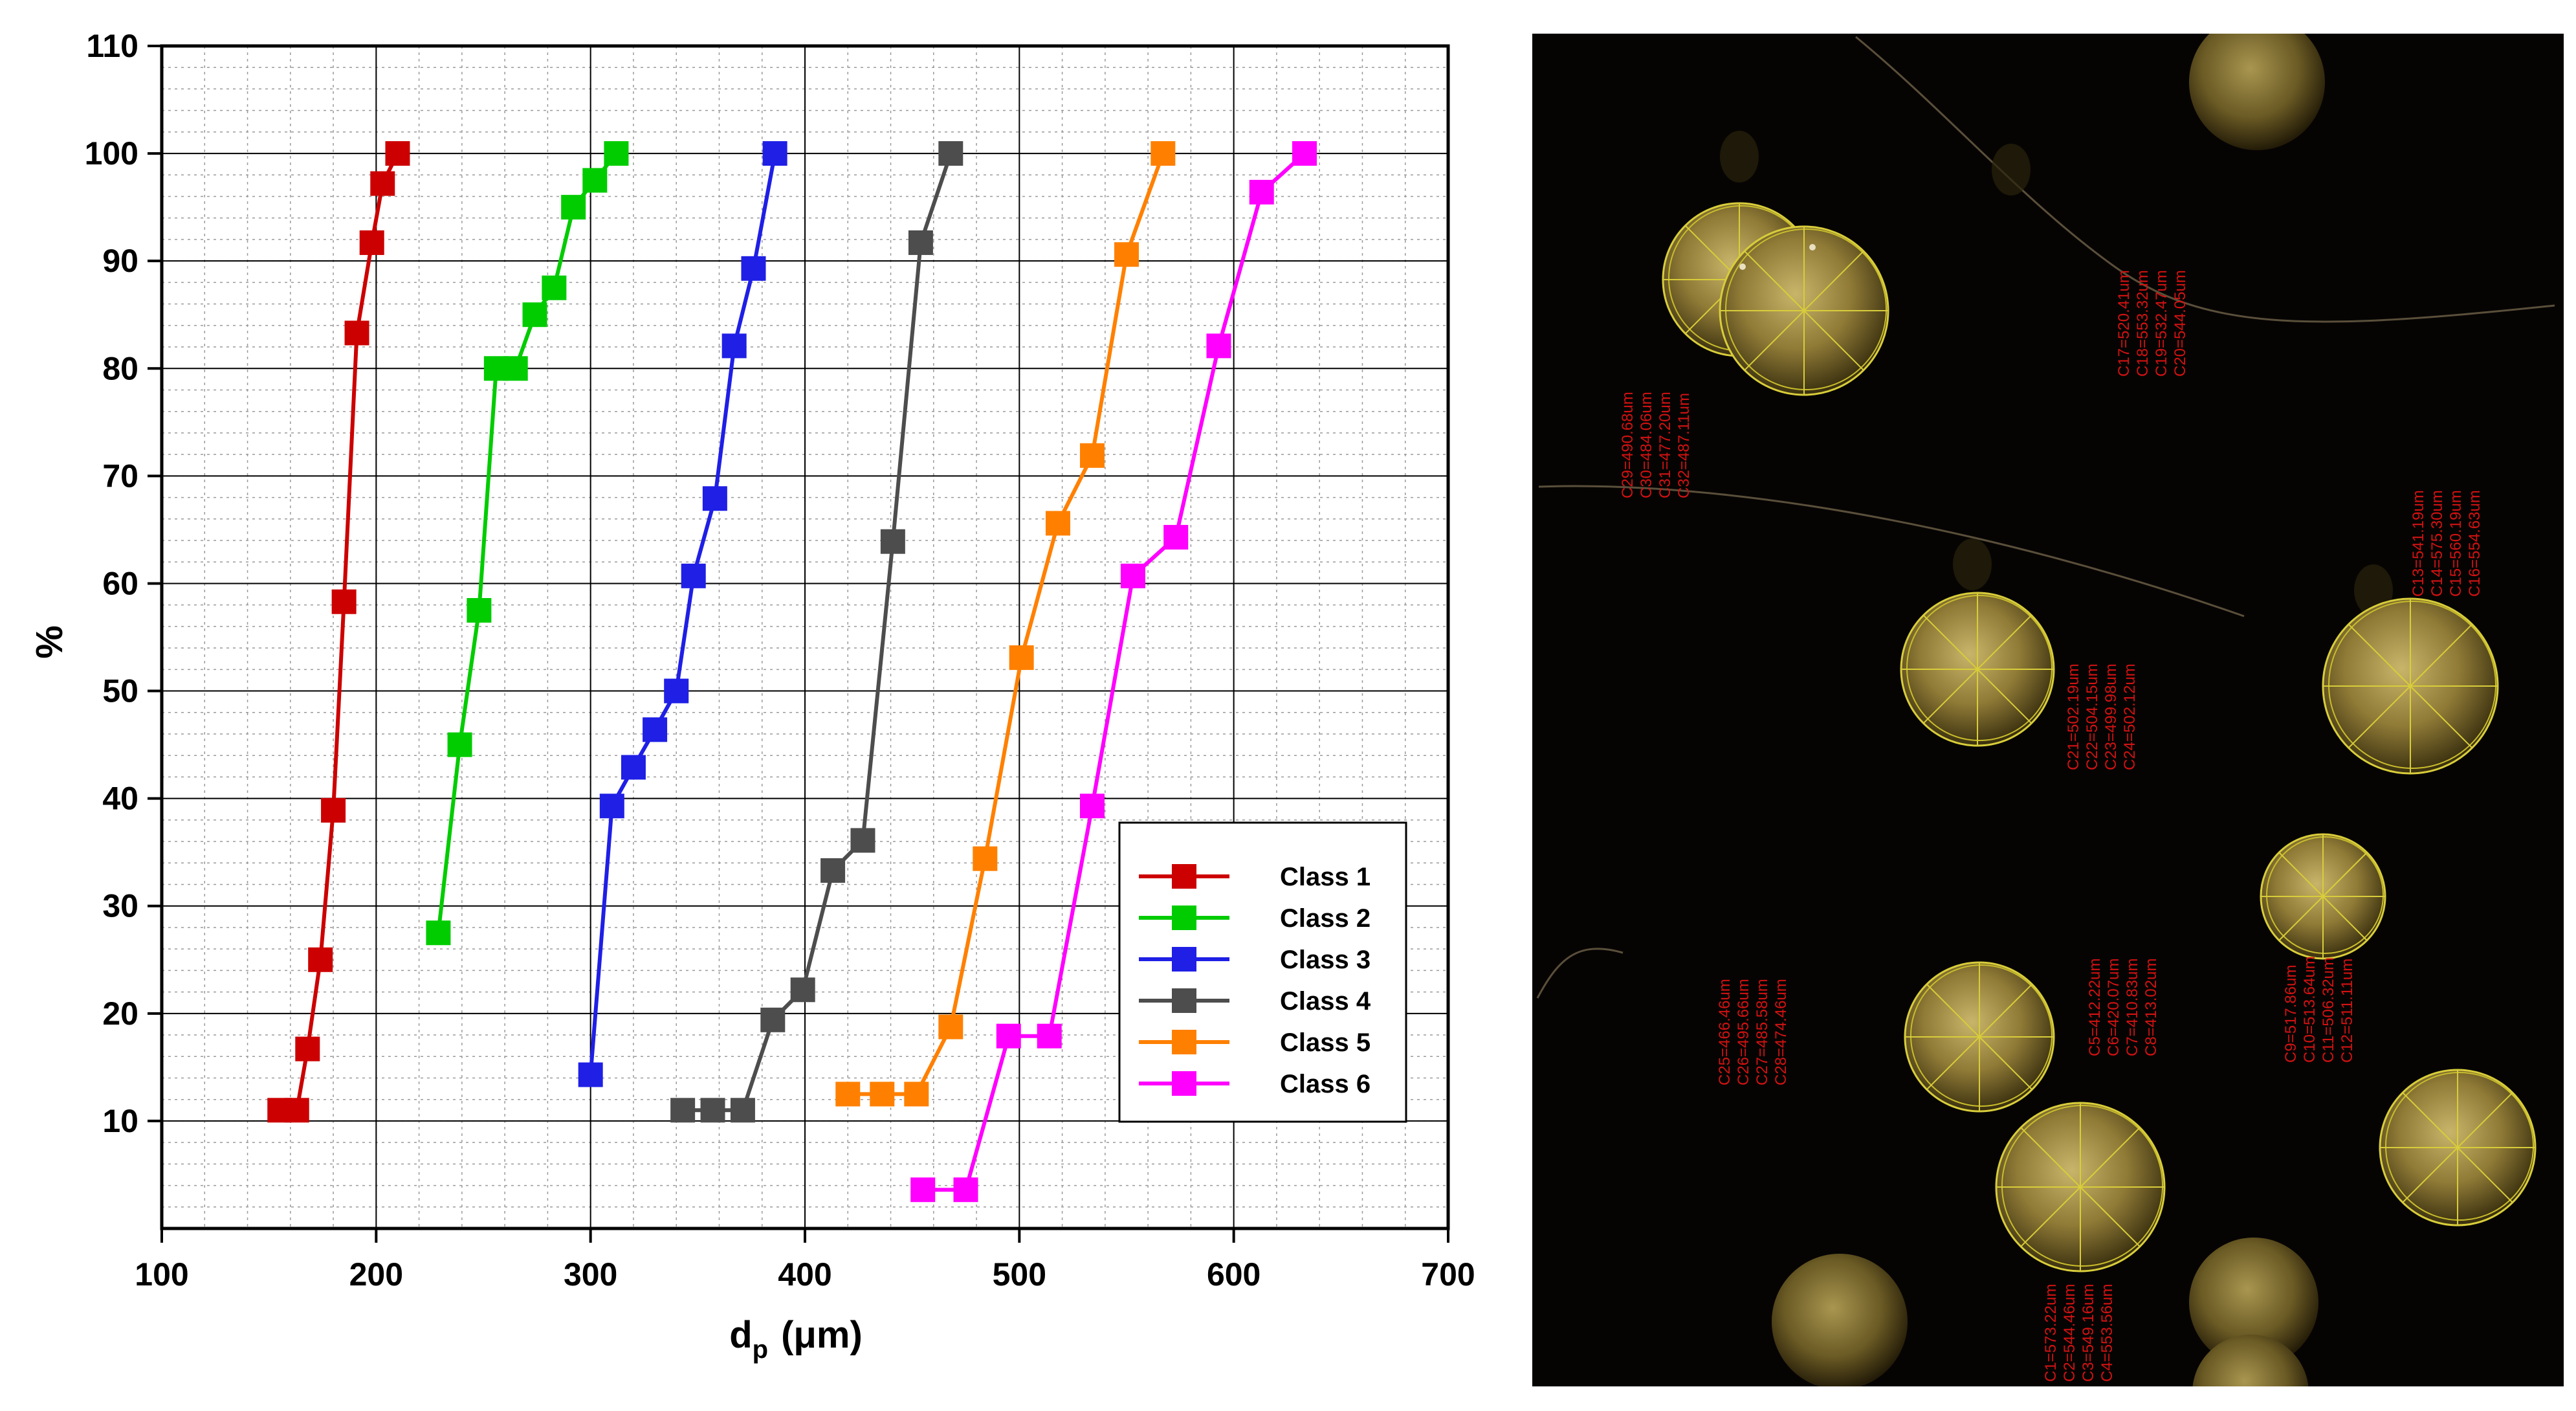  Describe the element at coordinates (1325, 1042) in the screenshot. I see `legend-label: Class 5` at that location.